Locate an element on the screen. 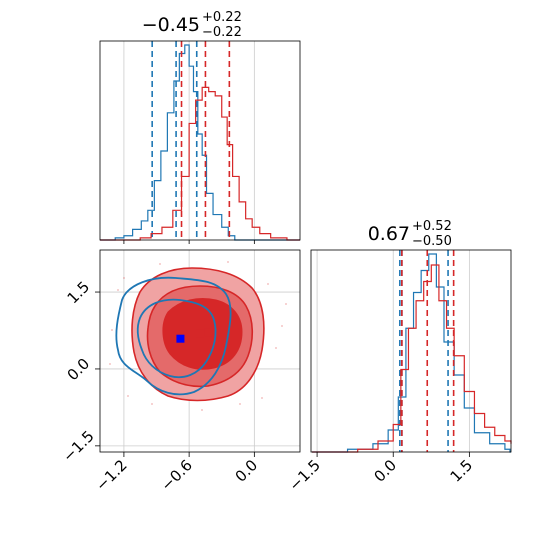 The height and width of the screenshot is (554, 550). tick-label-x0-0: −1.2 is located at coordinates (111, 475).